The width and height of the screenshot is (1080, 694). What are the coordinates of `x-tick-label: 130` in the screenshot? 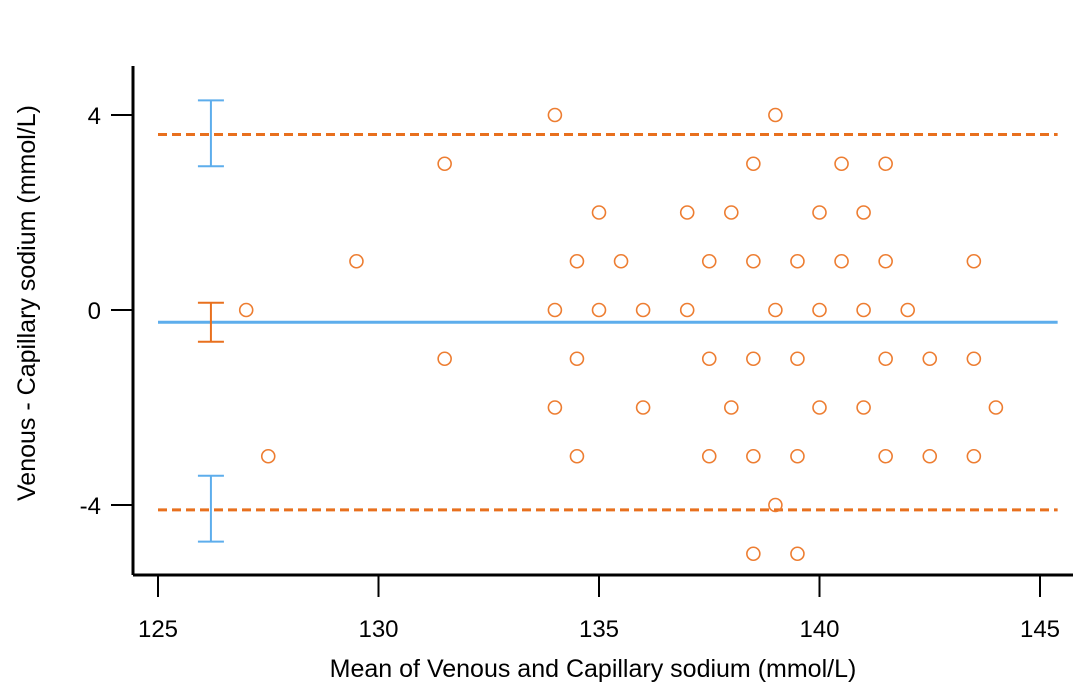 It's located at (378, 629).